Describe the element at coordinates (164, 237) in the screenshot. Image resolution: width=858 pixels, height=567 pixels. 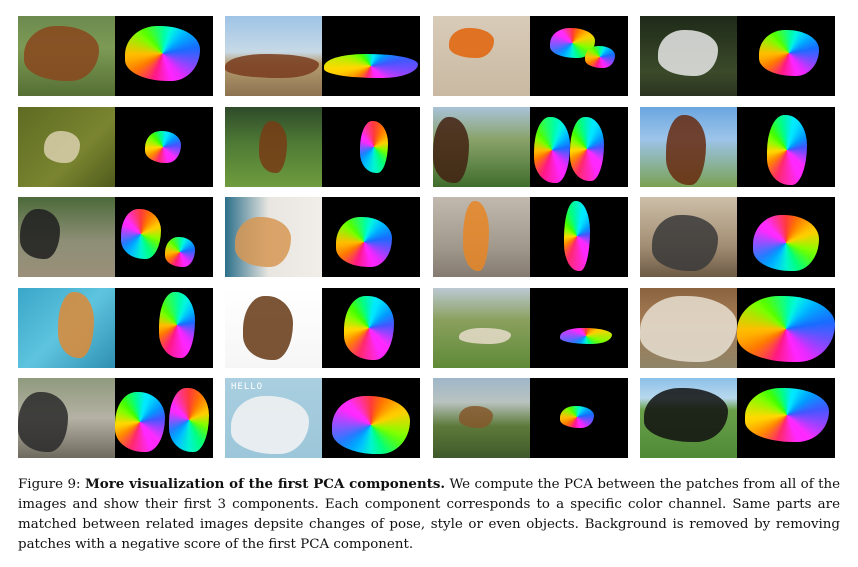
I see `pca-map-dogs-playing` at that location.